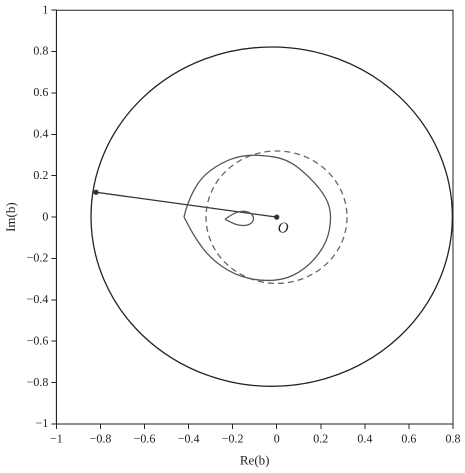 This screenshot has height=473, width=465. What do you see at coordinates (45, 216) in the screenshot?
I see `y-tick-label: 0` at bounding box center [45, 216].